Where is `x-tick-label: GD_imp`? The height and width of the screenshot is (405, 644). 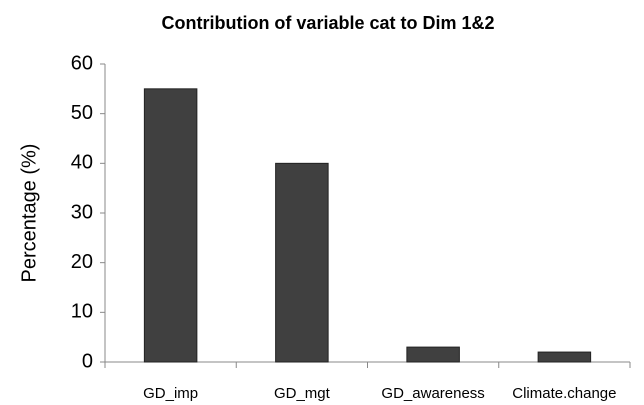
x-tick-label: GD_imp is located at coordinates (170, 393).